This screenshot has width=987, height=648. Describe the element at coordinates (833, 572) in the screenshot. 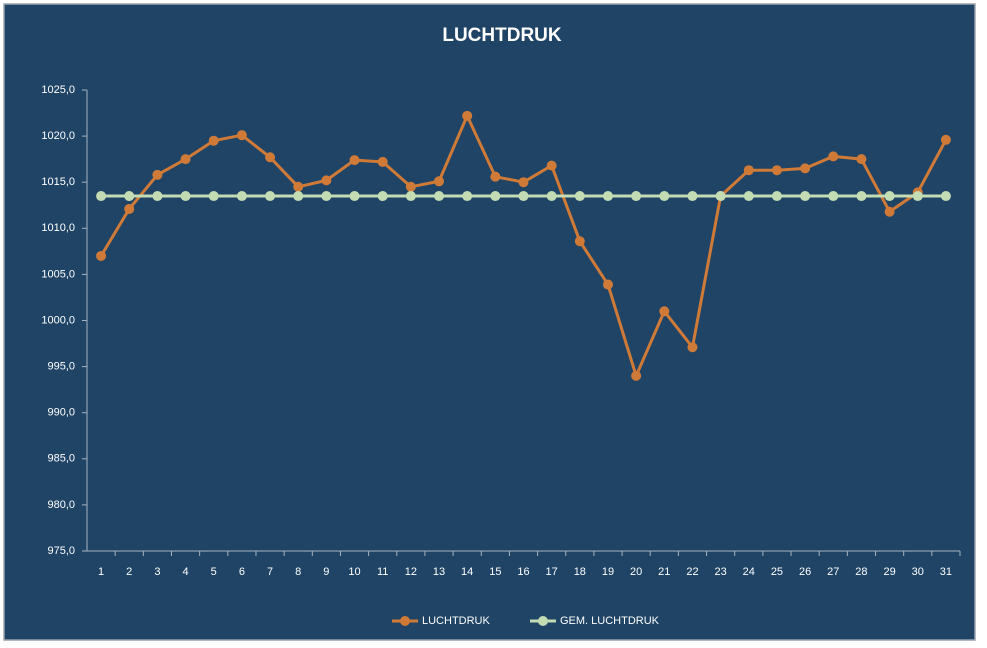

I see `x-tick-label: 27` at that location.